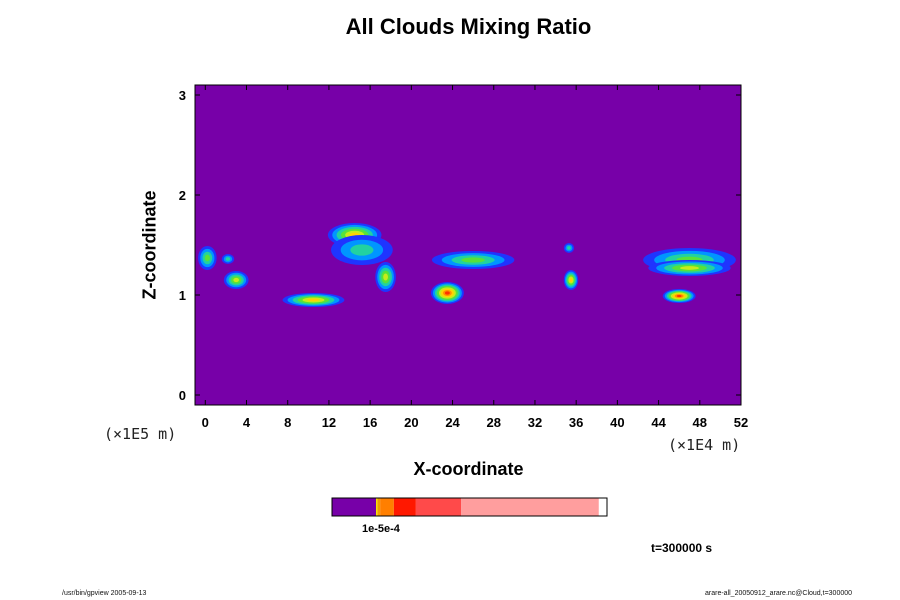 The image size is (900, 600). Describe the element at coordinates (182, 195) in the screenshot. I see `y-tick-label: 2` at that location.